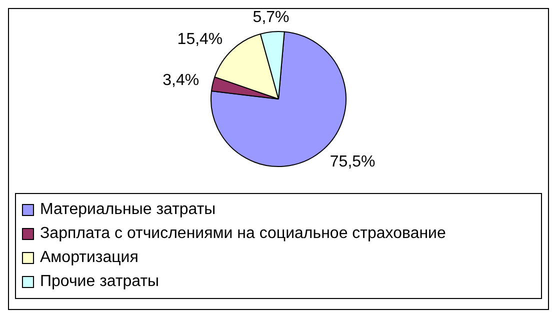 This screenshot has width=559, height=320. Describe the element at coordinates (353, 162) in the screenshot. I see `data-label: 75,5%` at that location.